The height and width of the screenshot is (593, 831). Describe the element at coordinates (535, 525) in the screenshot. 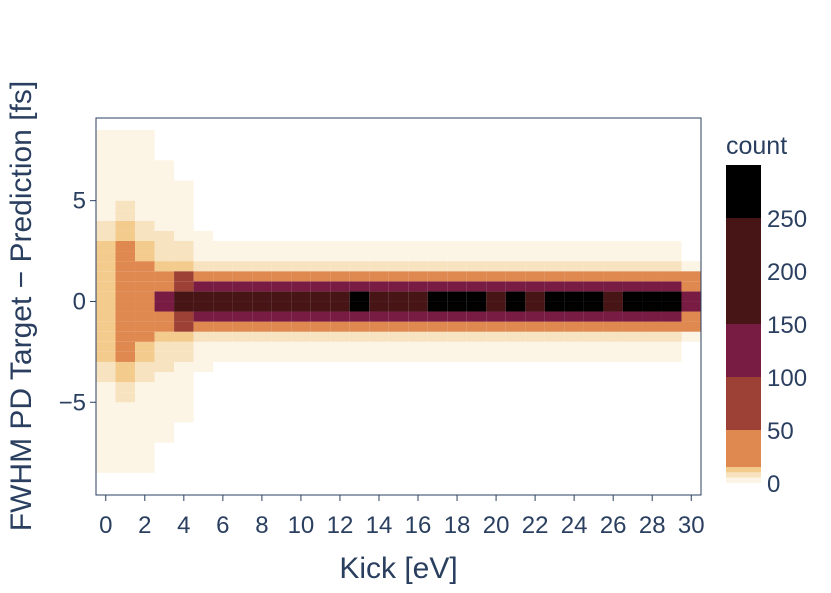

I see `x-tick-label: 22` at that location.